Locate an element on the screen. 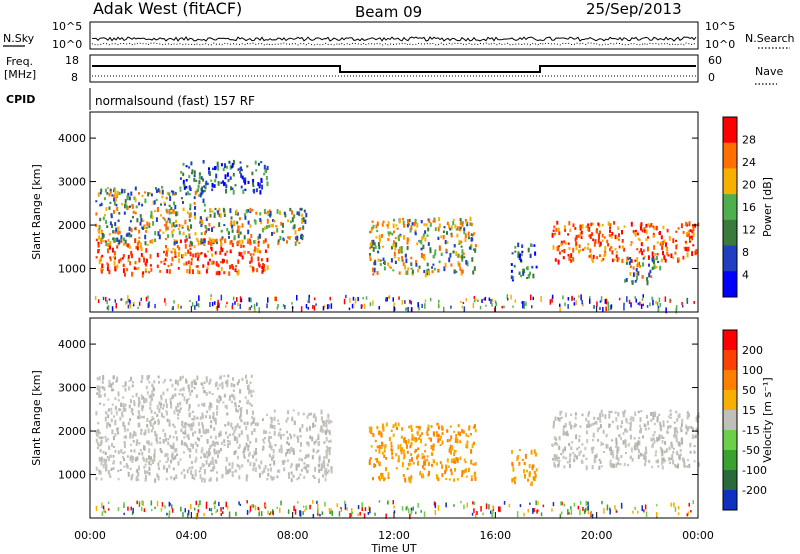  y-tick-label: 3000 is located at coordinates (72, 388).